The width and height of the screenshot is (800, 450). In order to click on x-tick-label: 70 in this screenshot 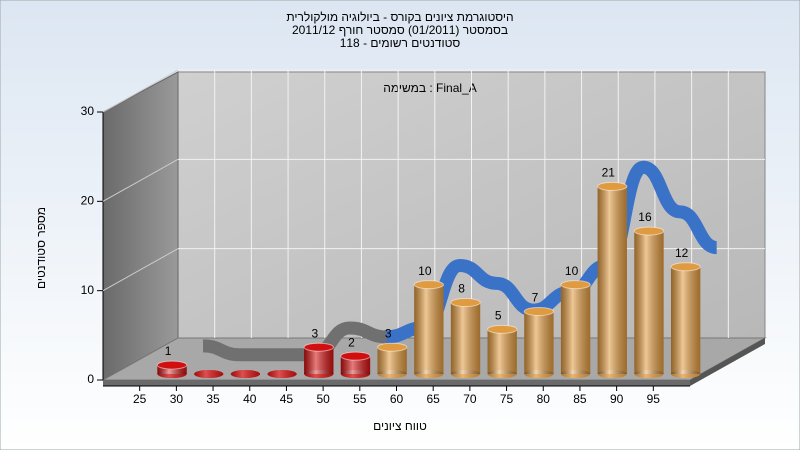, I will do `click(470, 399)`.